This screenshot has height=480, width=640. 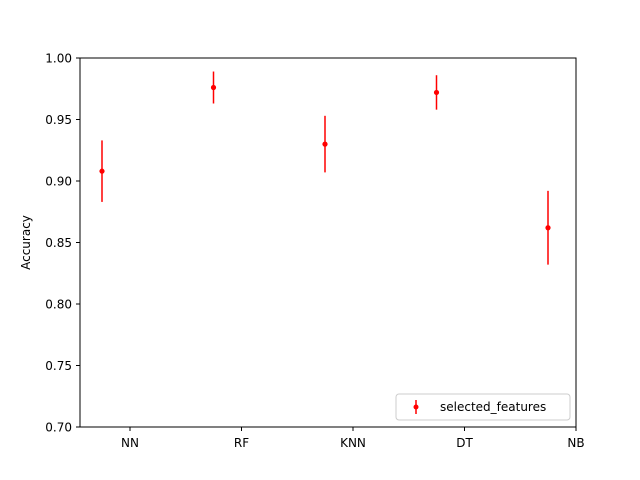 I want to click on y-tick-label: 0.70, so click(x=58, y=428).